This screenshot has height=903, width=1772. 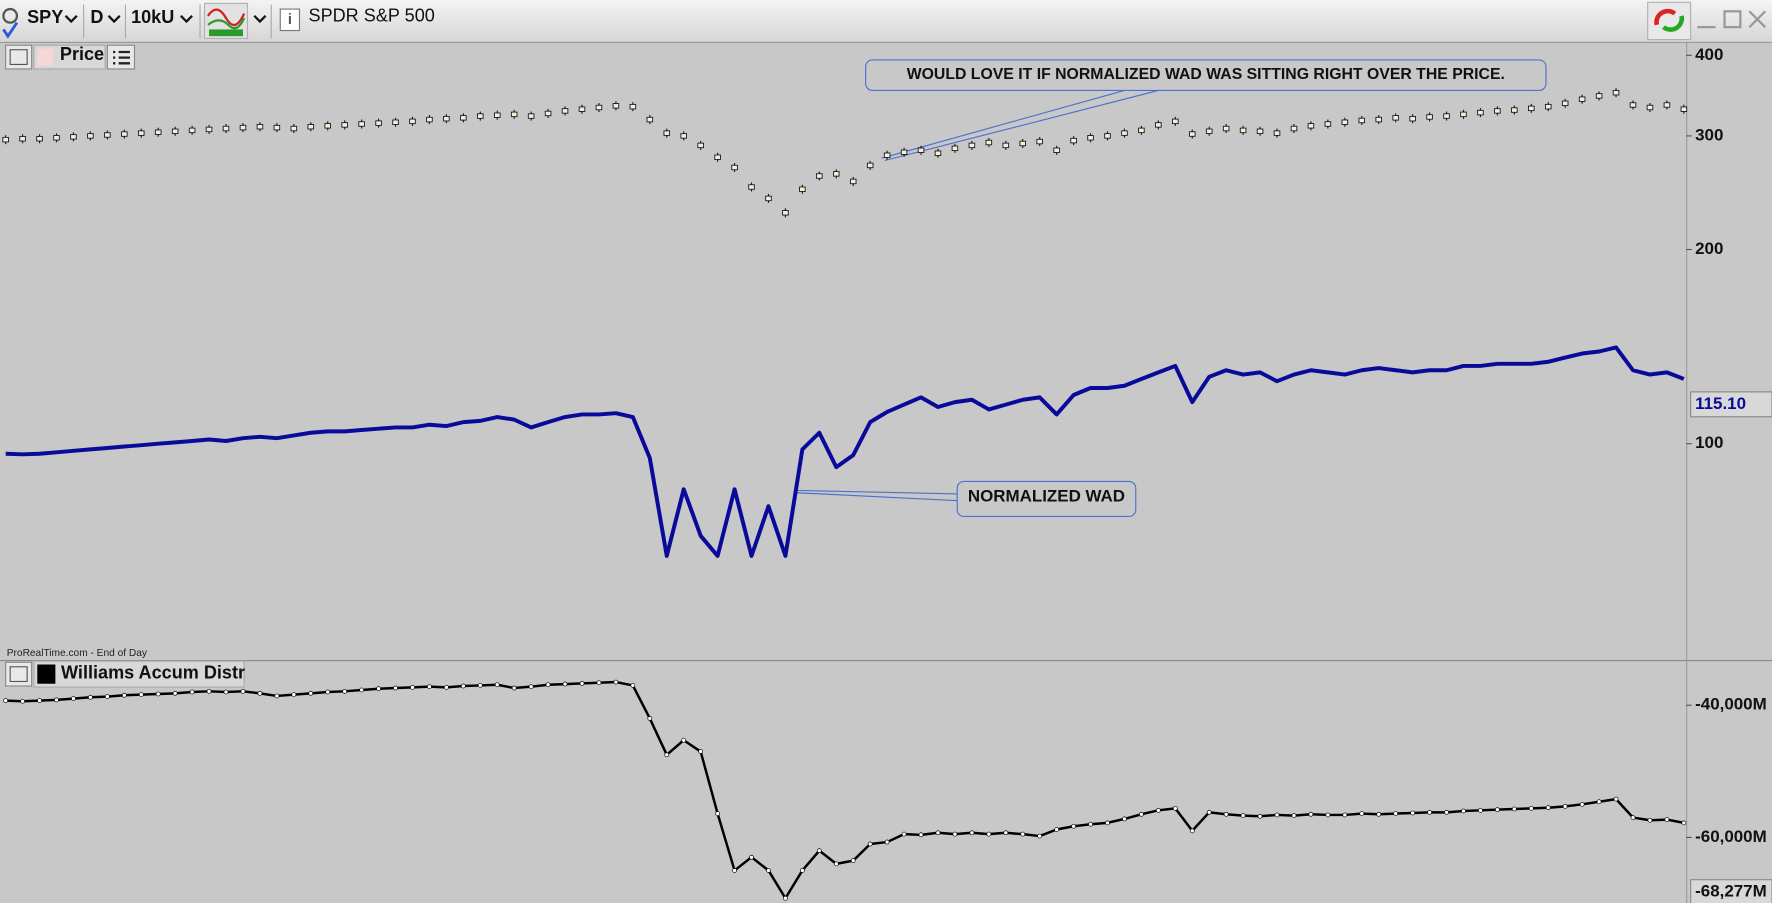 I want to click on y-tick-label: 300, so click(x=1709, y=134).